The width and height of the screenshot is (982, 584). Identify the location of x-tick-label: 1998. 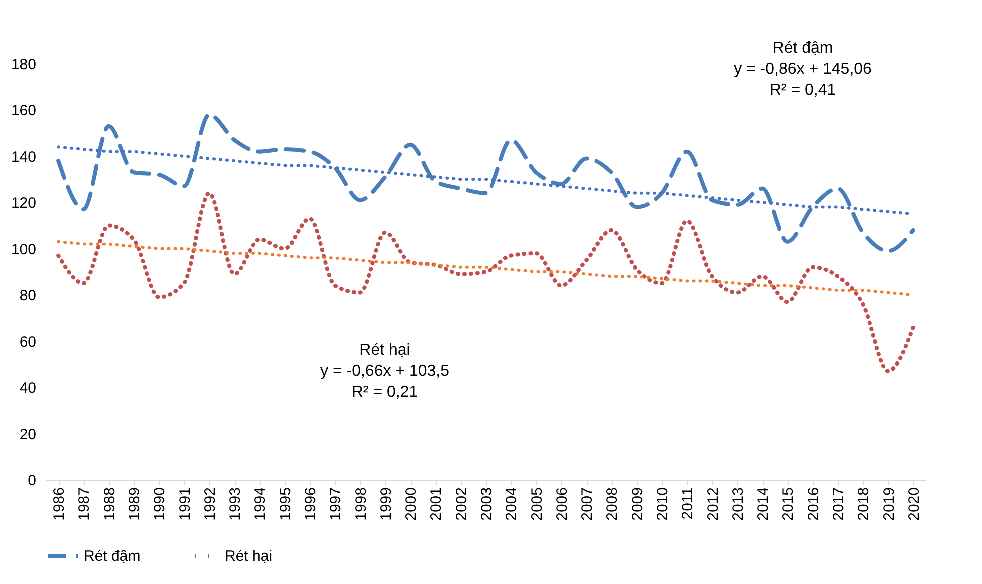
(361, 504).